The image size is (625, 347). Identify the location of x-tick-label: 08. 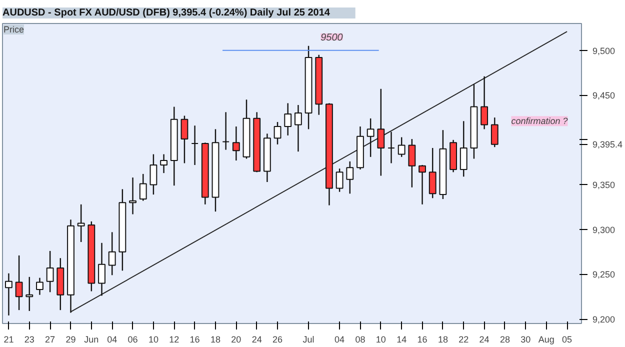
(360, 339).